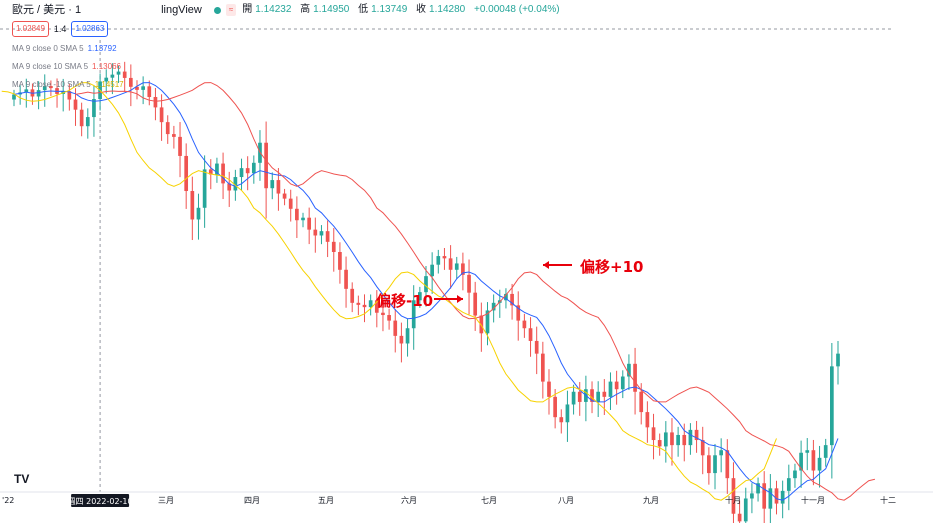  What do you see at coordinates (247, 9) in the screenshot?
I see `ohlc-open-label: 開` at bounding box center [247, 9].